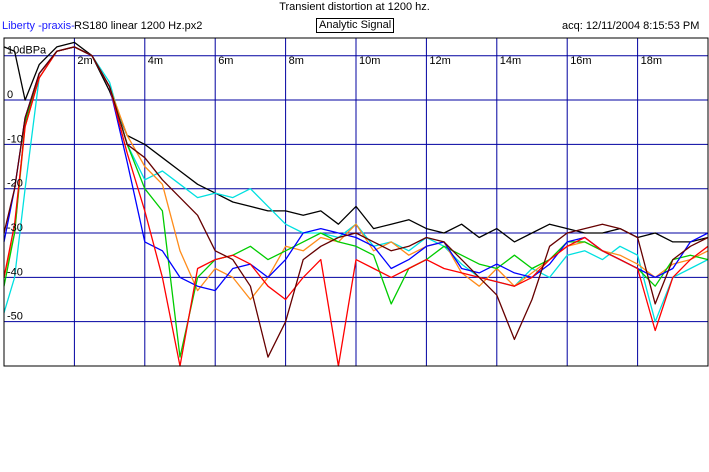  Describe the element at coordinates (10, 95) in the screenshot. I see `y-tick-label: 0` at that location.